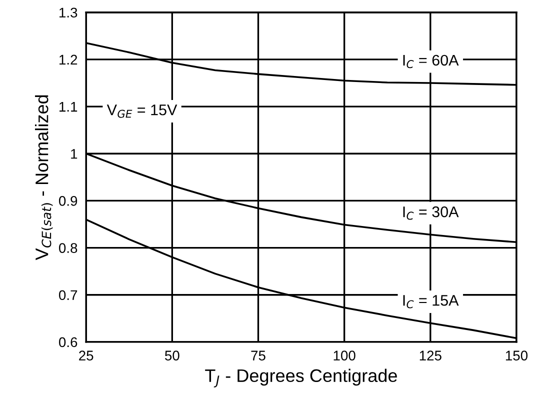  I want to click on series-label: I$_{C}$ = 60A, so click(431, 61).